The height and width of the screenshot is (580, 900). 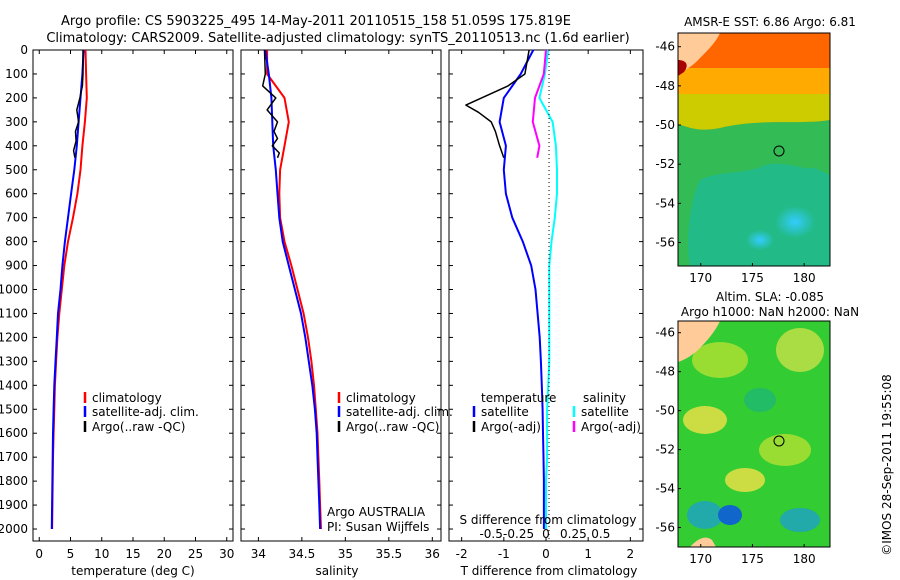 I want to click on difference-temperature-argo-line, so click(x=497, y=104).